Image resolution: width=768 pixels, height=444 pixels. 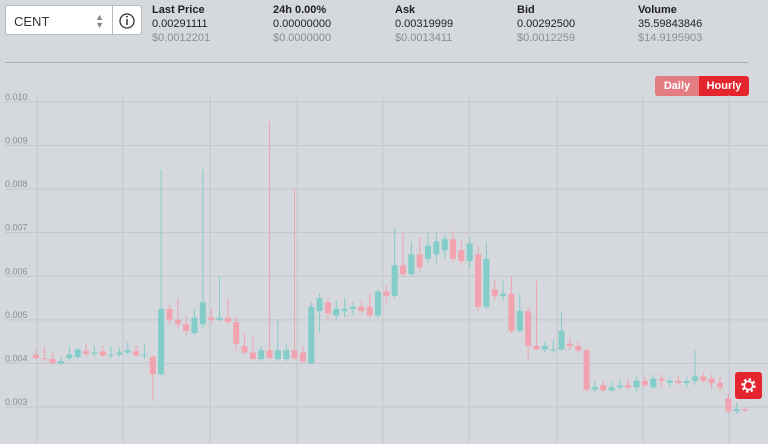 What do you see at coordinates (424, 24) in the screenshot?
I see `stat-value: 0.00319999` at bounding box center [424, 24].